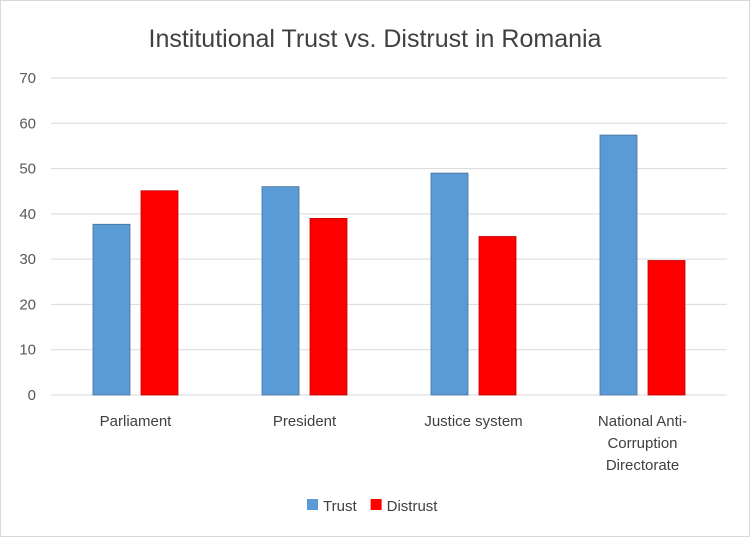  Describe the element at coordinates (642, 421) in the screenshot. I see `x-category-label: National Anti-` at that location.